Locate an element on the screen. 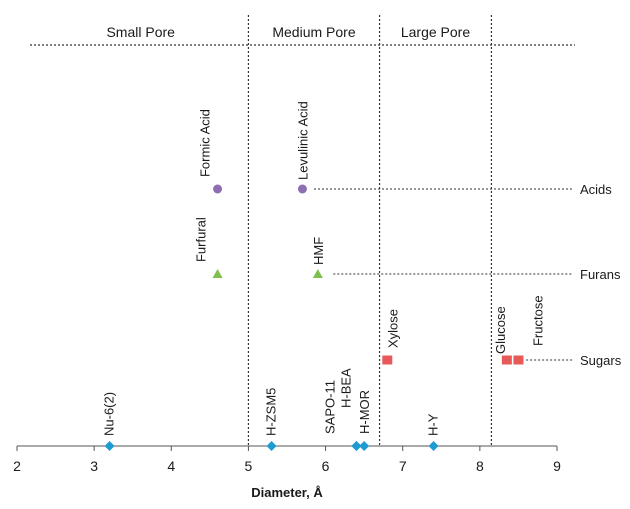 The height and width of the screenshot is (509, 630). x-tick-label: 7 is located at coordinates (403, 466).